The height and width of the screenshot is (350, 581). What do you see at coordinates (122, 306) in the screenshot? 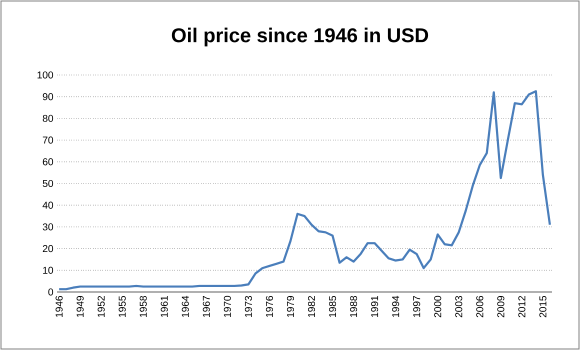
I see `x-tick-label: 1955` at bounding box center [122, 306].